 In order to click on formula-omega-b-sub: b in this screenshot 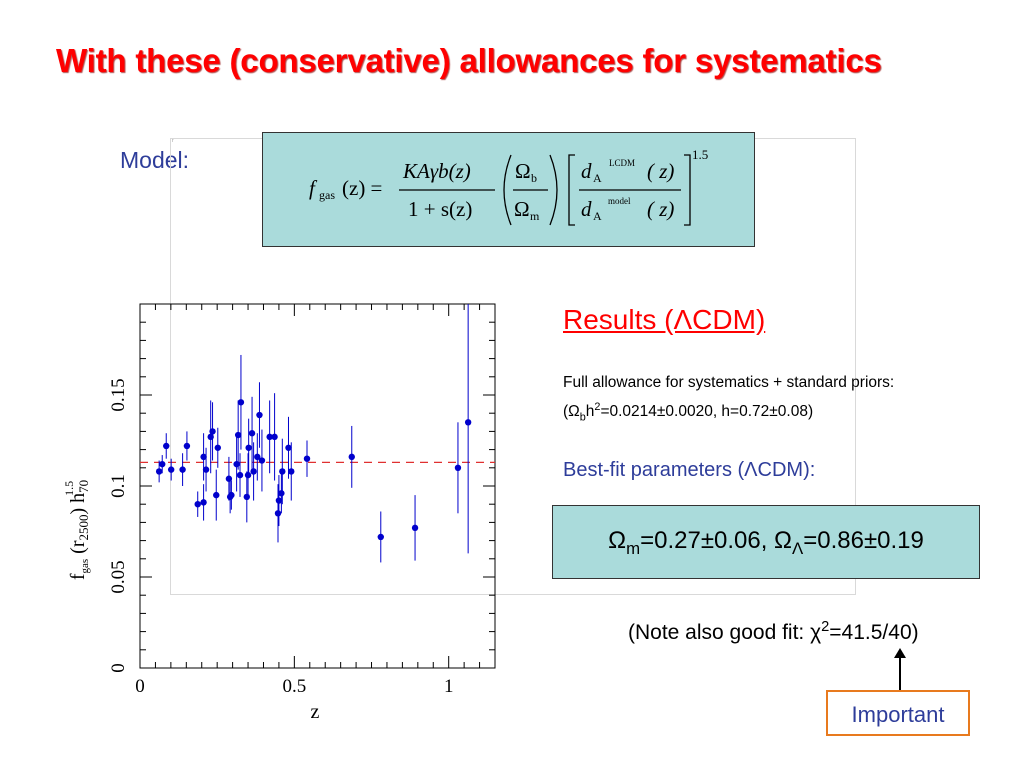, I will do `click(534, 178)`.